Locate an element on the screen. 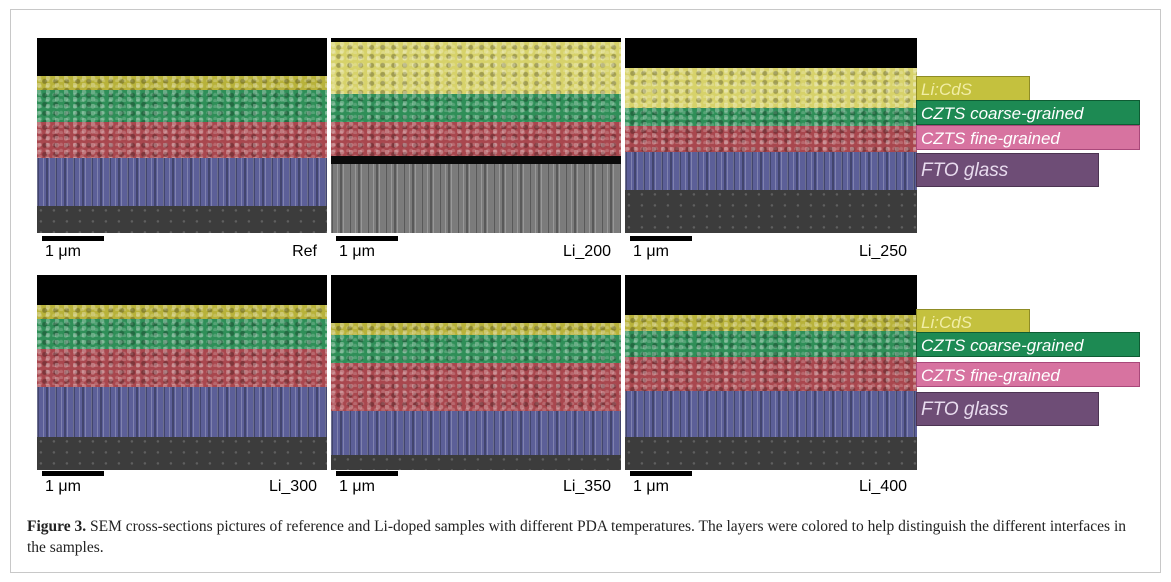 The height and width of the screenshot is (582, 1171). scale-row-li250: 1 μm Li_250 is located at coordinates (772, 251).